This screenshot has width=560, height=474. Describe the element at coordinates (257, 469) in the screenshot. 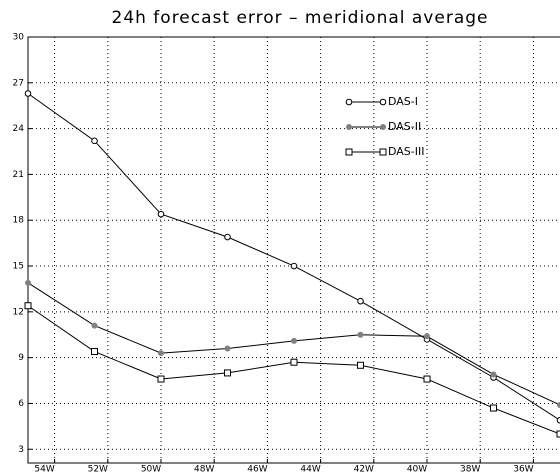

I see `x-tick-label: 46W` at that location.